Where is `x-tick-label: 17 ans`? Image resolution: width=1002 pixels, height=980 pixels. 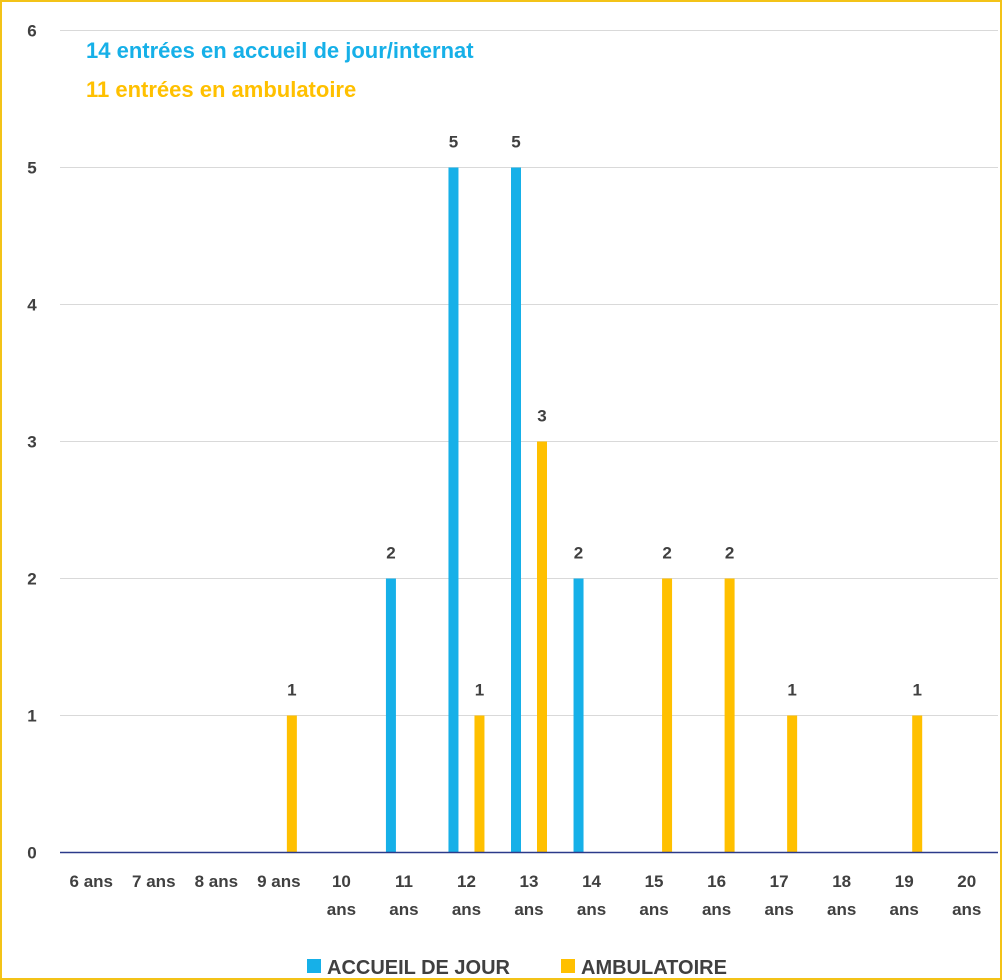
x-tick-label: 17 ans is located at coordinates (778, 895).